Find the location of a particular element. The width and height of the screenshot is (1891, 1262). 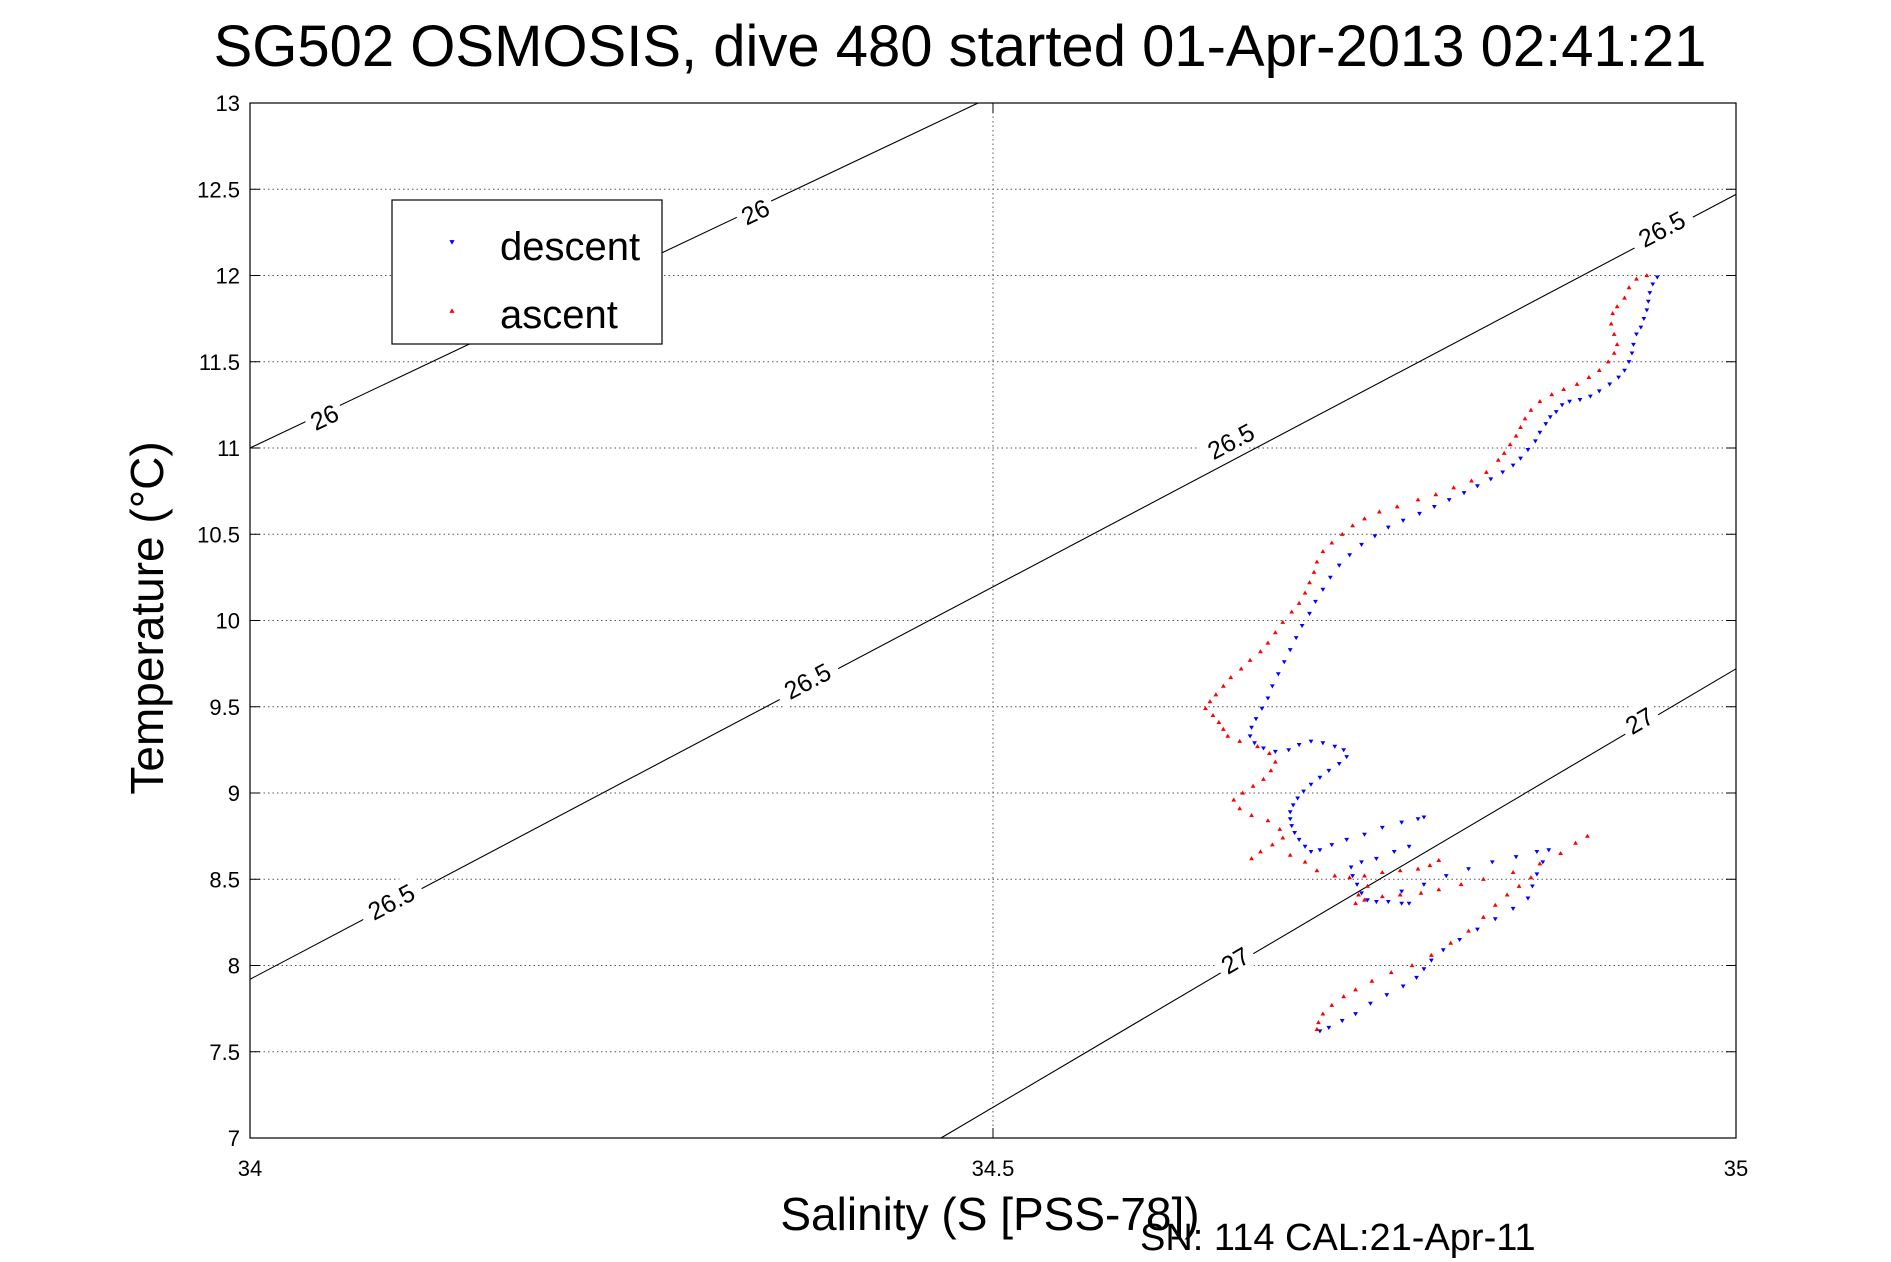

contour-label: 26.5 is located at coordinates (807, 680).